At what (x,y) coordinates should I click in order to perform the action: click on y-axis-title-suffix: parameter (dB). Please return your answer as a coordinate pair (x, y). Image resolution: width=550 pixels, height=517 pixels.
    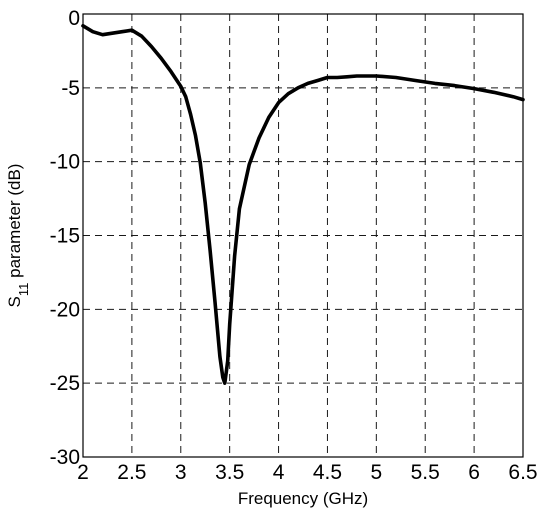
    Looking at the image, I should click on (14, 223).